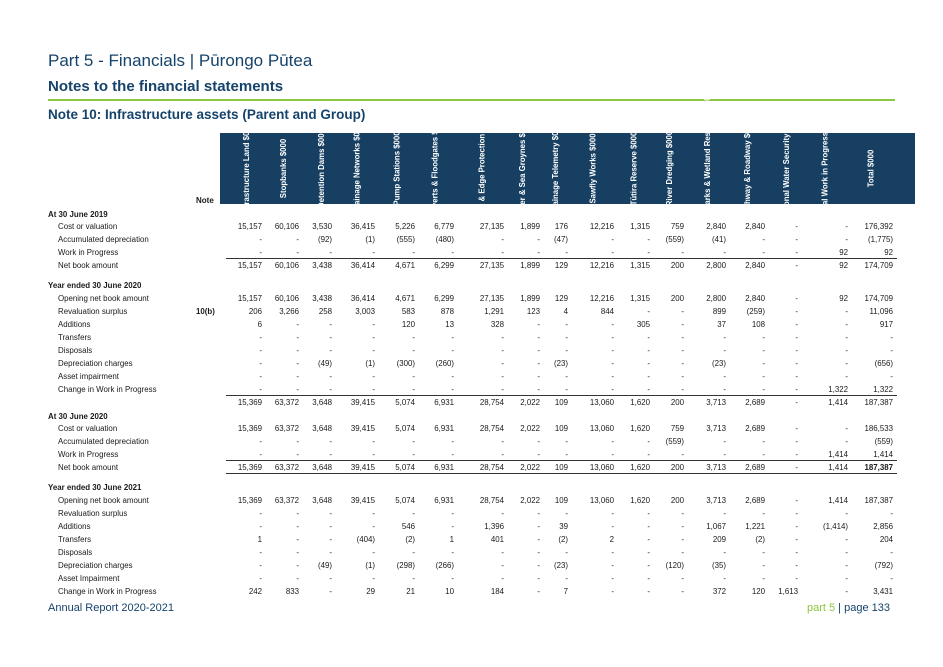 The image size is (943, 667). What do you see at coordinates (321, 168) in the screenshot?
I see `column-header: Detention Dams $000` at bounding box center [321, 168].